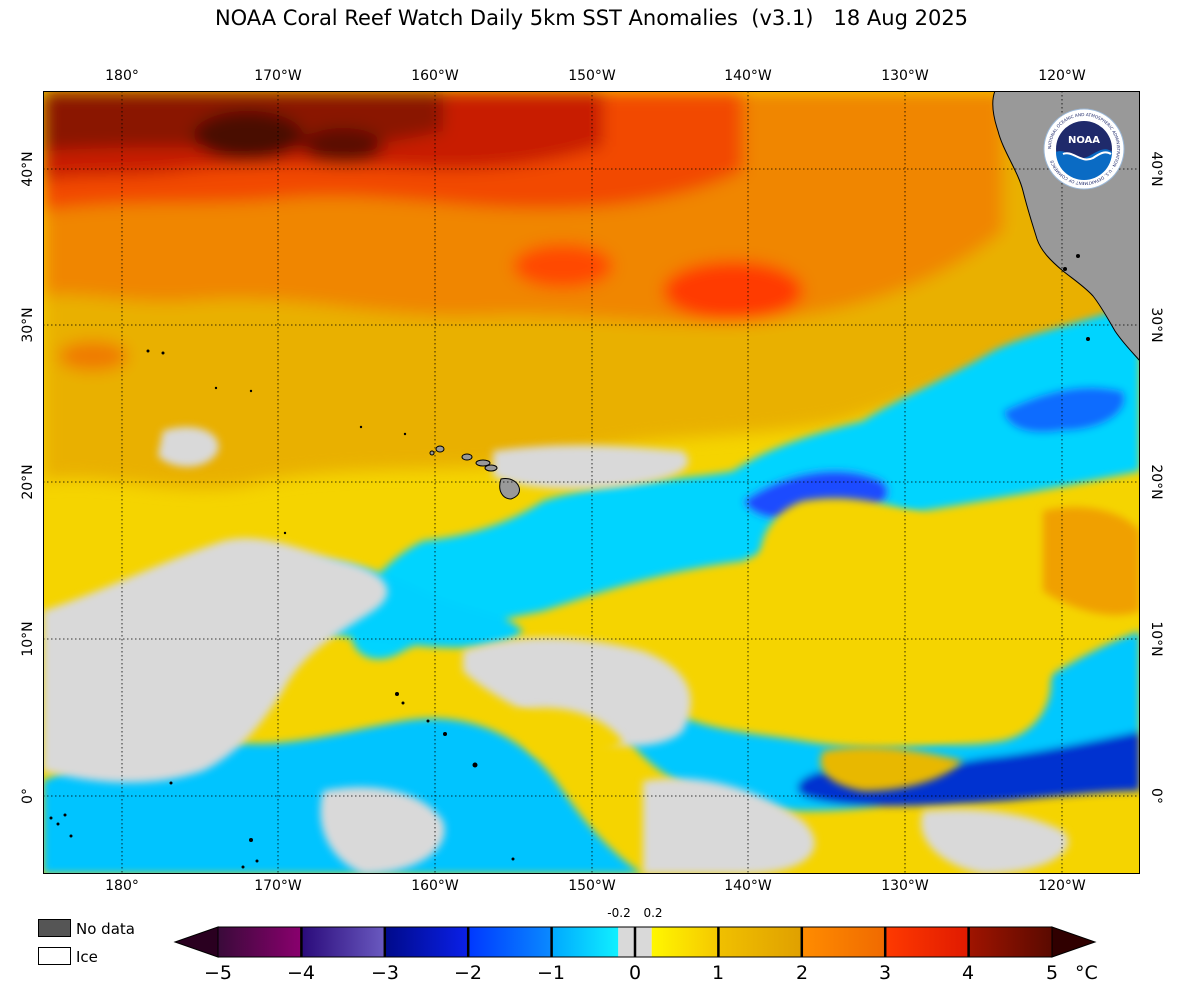  What do you see at coordinates (28, 639) in the screenshot?
I see `lat-tick-left-10n: 10°N` at bounding box center [28, 639].